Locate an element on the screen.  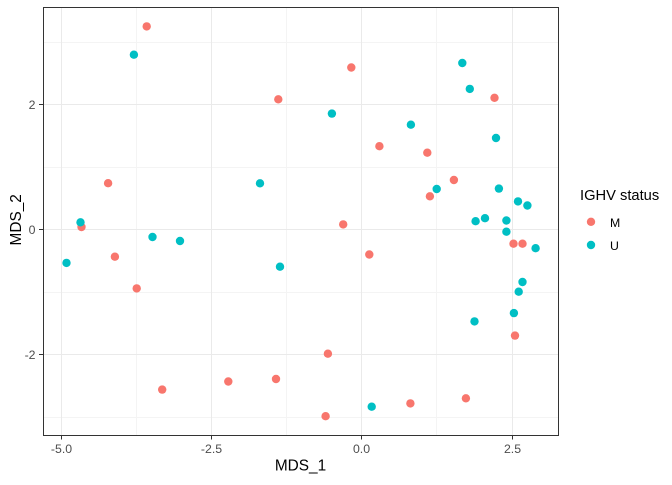
svg-text: 0.0 is located at coordinates (361, 449).